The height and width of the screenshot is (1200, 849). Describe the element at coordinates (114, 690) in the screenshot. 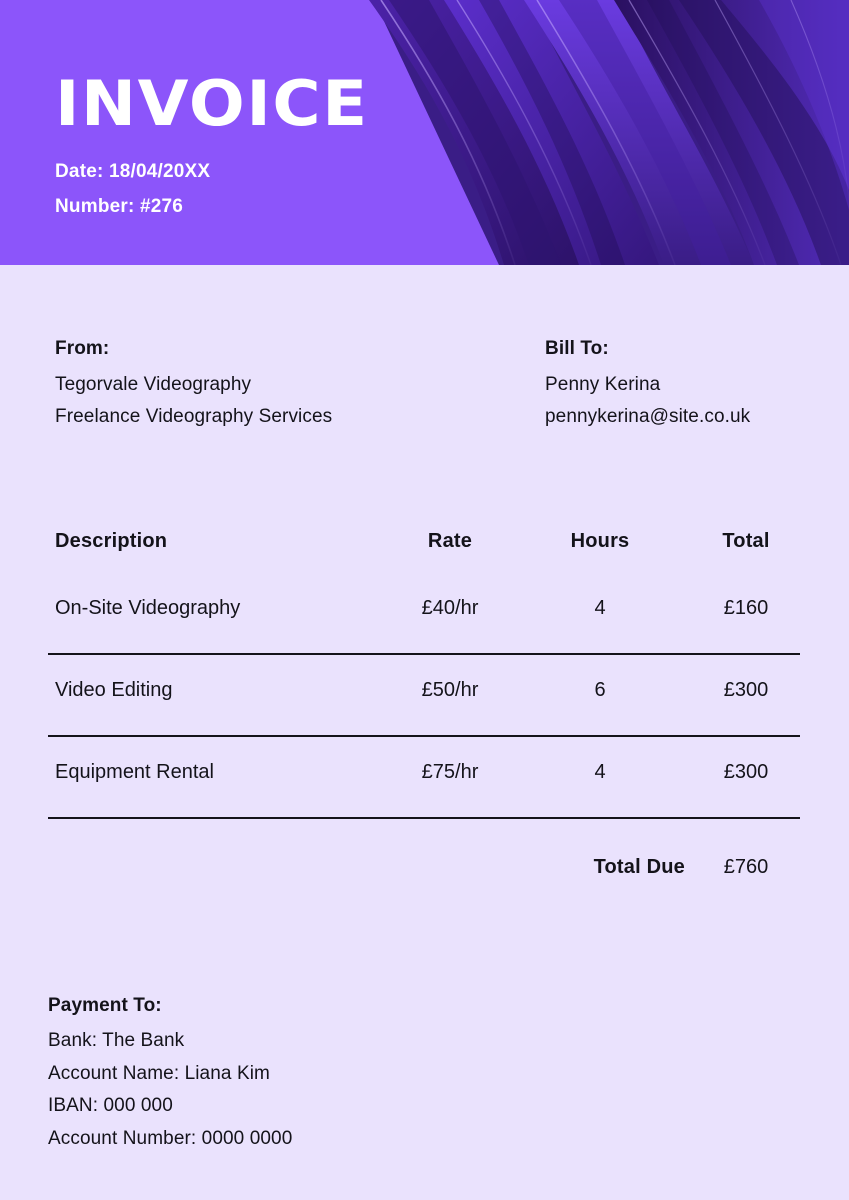

I see `row-description: Video Editing` at that location.